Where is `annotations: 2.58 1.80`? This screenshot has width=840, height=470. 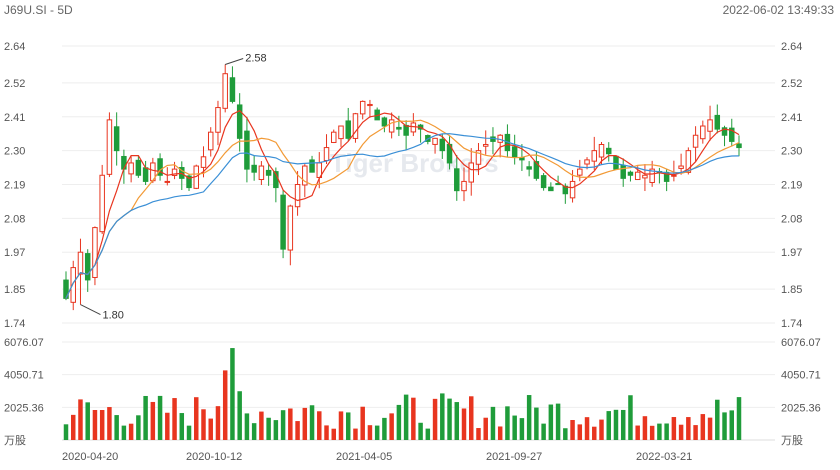 annotations: 2.58 1.80 is located at coordinates (173, 187).